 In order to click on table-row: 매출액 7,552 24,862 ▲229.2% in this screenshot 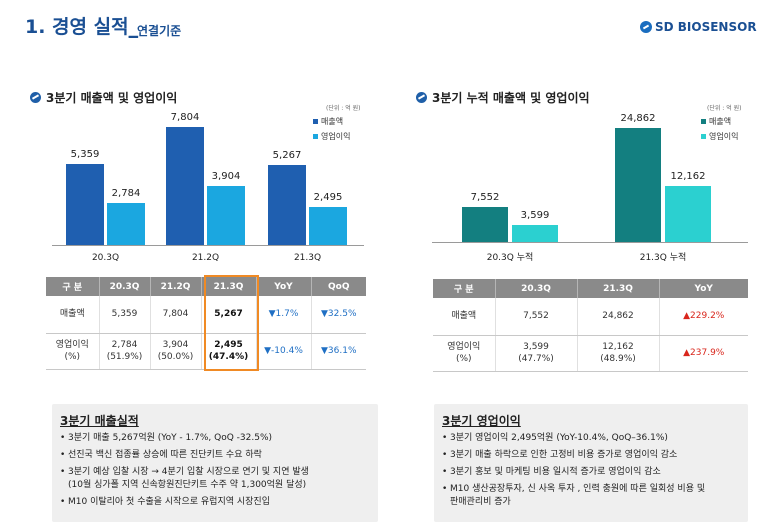, I will do `click(590, 317)`.